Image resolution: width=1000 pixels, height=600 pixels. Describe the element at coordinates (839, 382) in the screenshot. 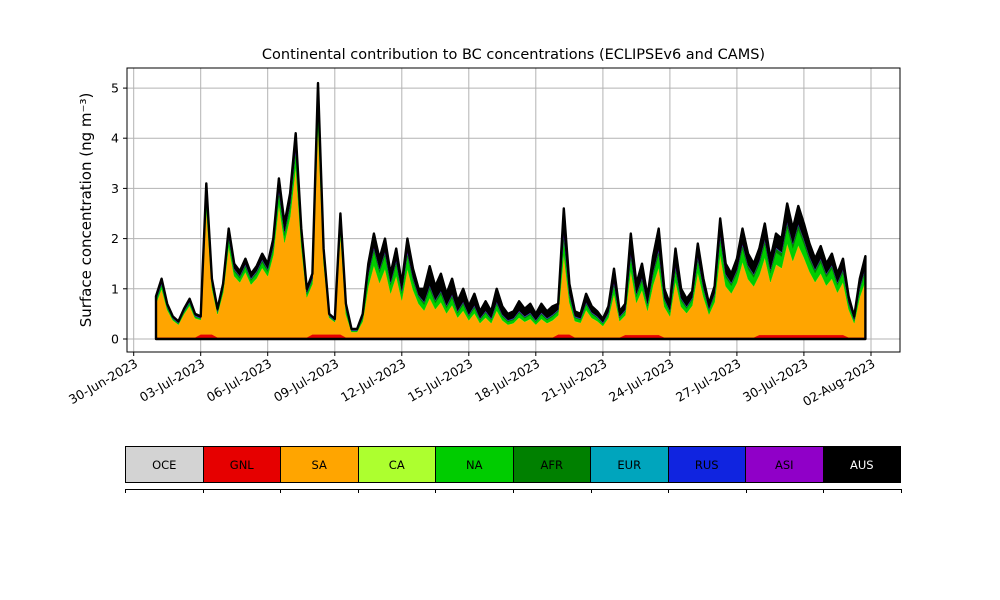

I see `x-tick-label: 02-Aug-2023` at that location.